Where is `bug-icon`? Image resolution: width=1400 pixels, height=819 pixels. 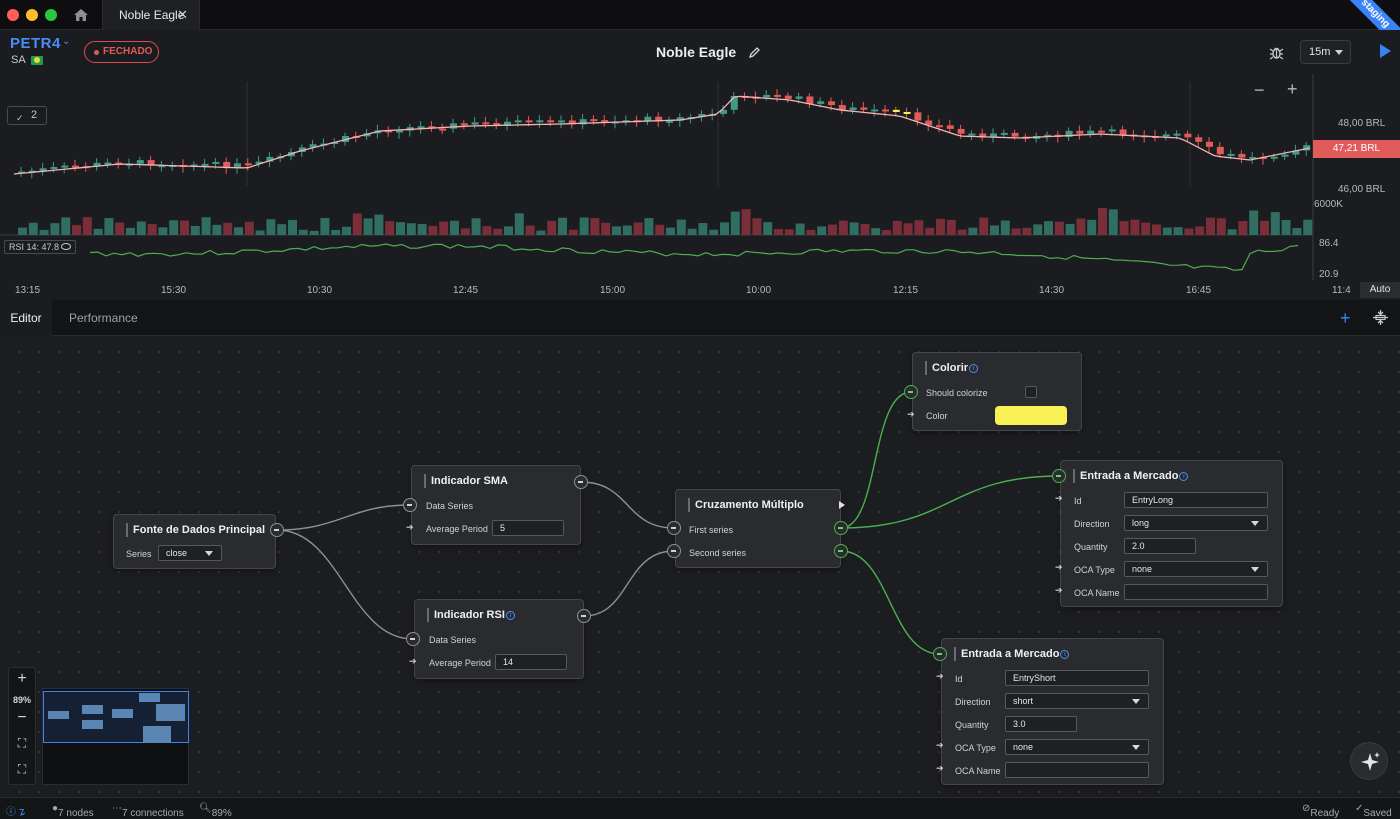
bug-icon is located at coordinates (1276, 52).